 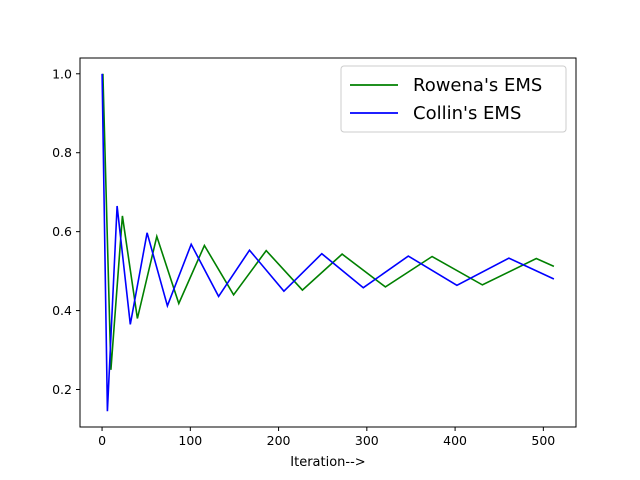 What do you see at coordinates (327, 462) in the screenshot?
I see `x-axis-label: Iteration-->` at bounding box center [327, 462].